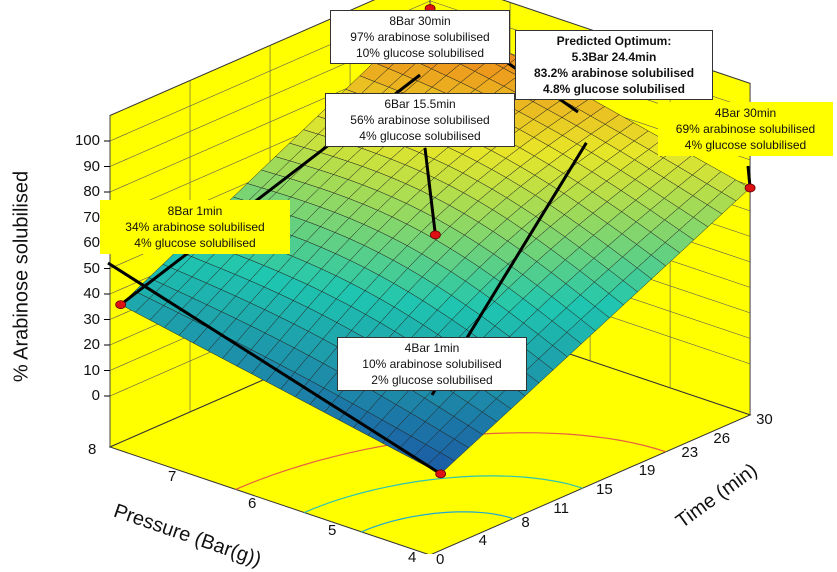 The height and width of the screenshot is (572, 837). What do you see at coordinates (420, 104) in the screenshot?
I see `annotation-line: 6Bar 15.5min` at bounding box center [420, 104].